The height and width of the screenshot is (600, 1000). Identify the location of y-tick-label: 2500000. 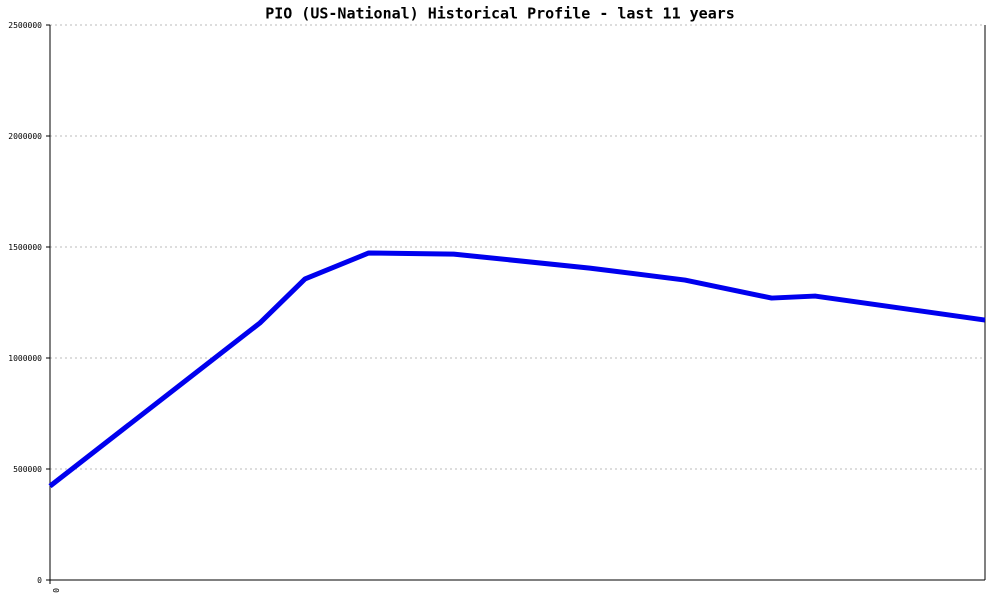
(25, 25).